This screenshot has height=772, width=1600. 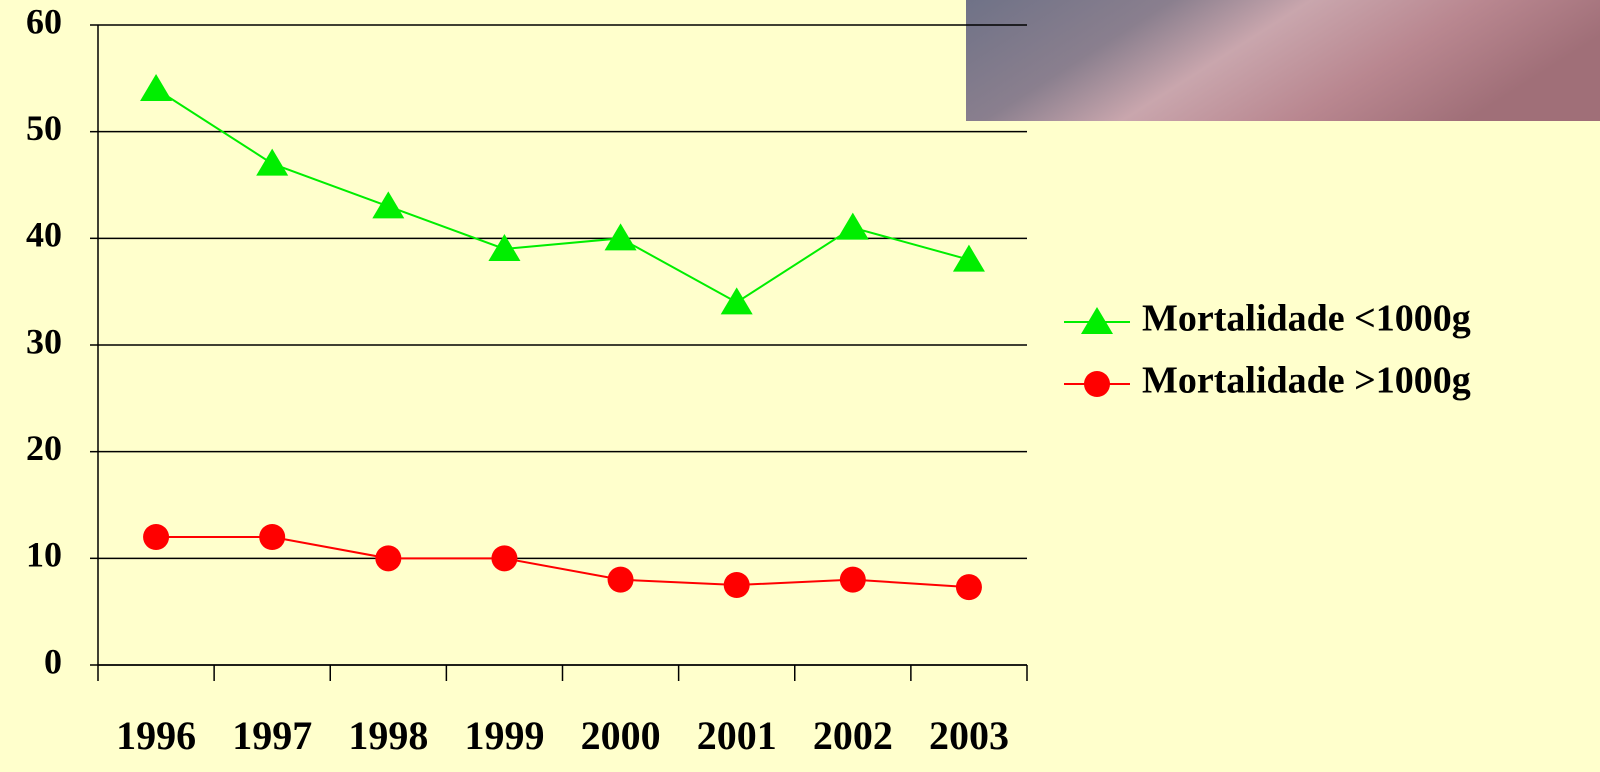 I want to click on legend-label: Mortalidade <1000g, so click(x=1306, y=319).